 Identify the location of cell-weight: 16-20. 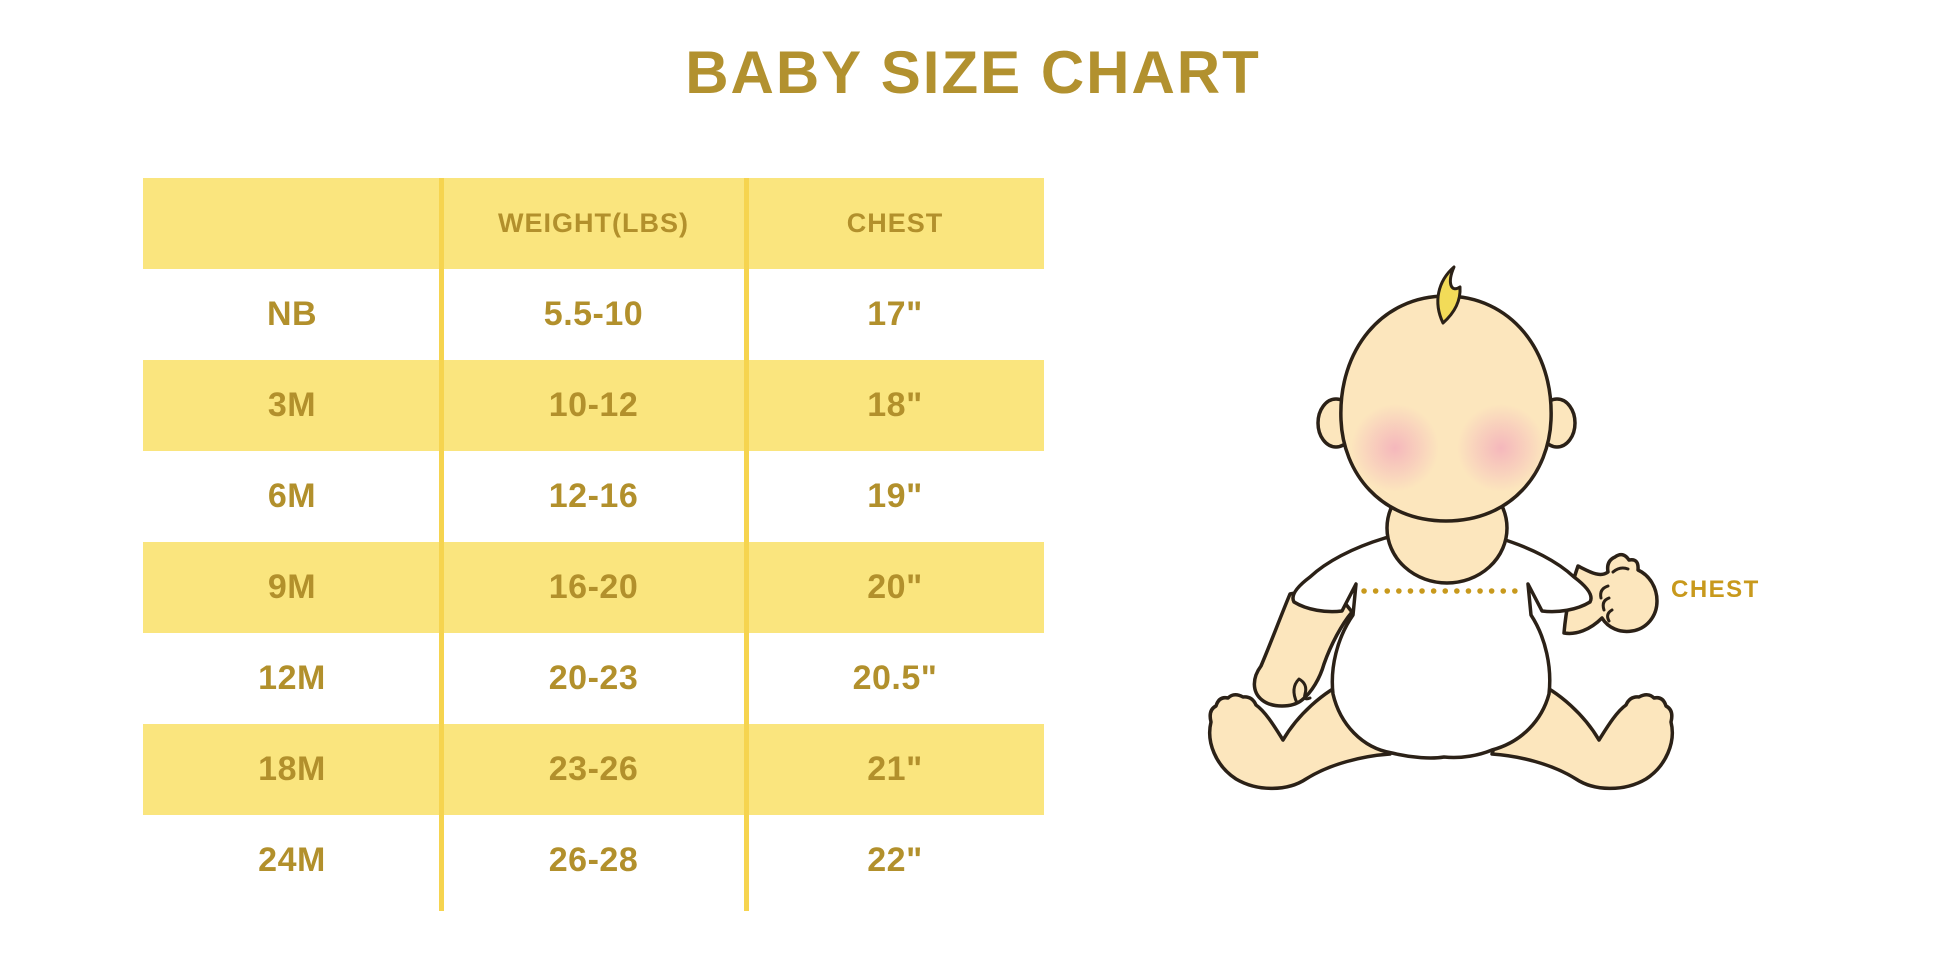
(593, 587).